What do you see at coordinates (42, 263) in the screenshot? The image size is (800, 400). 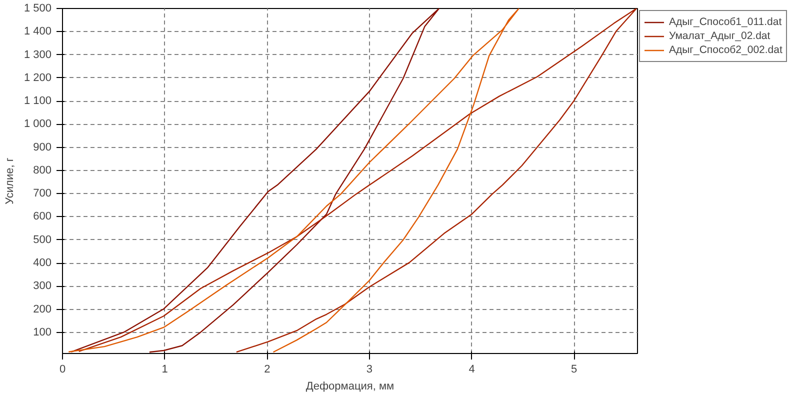 I see `y-tick-label: 400` at bounding box center [42, 263].